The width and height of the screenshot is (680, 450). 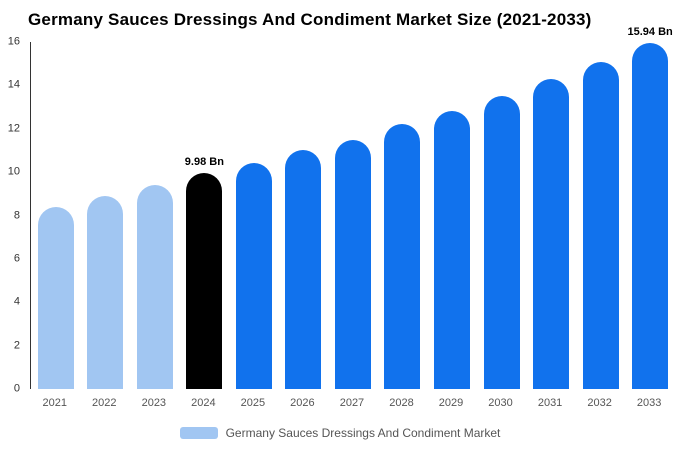 I want to click on x-axis-label: 2025, so click(x=253, y=403).